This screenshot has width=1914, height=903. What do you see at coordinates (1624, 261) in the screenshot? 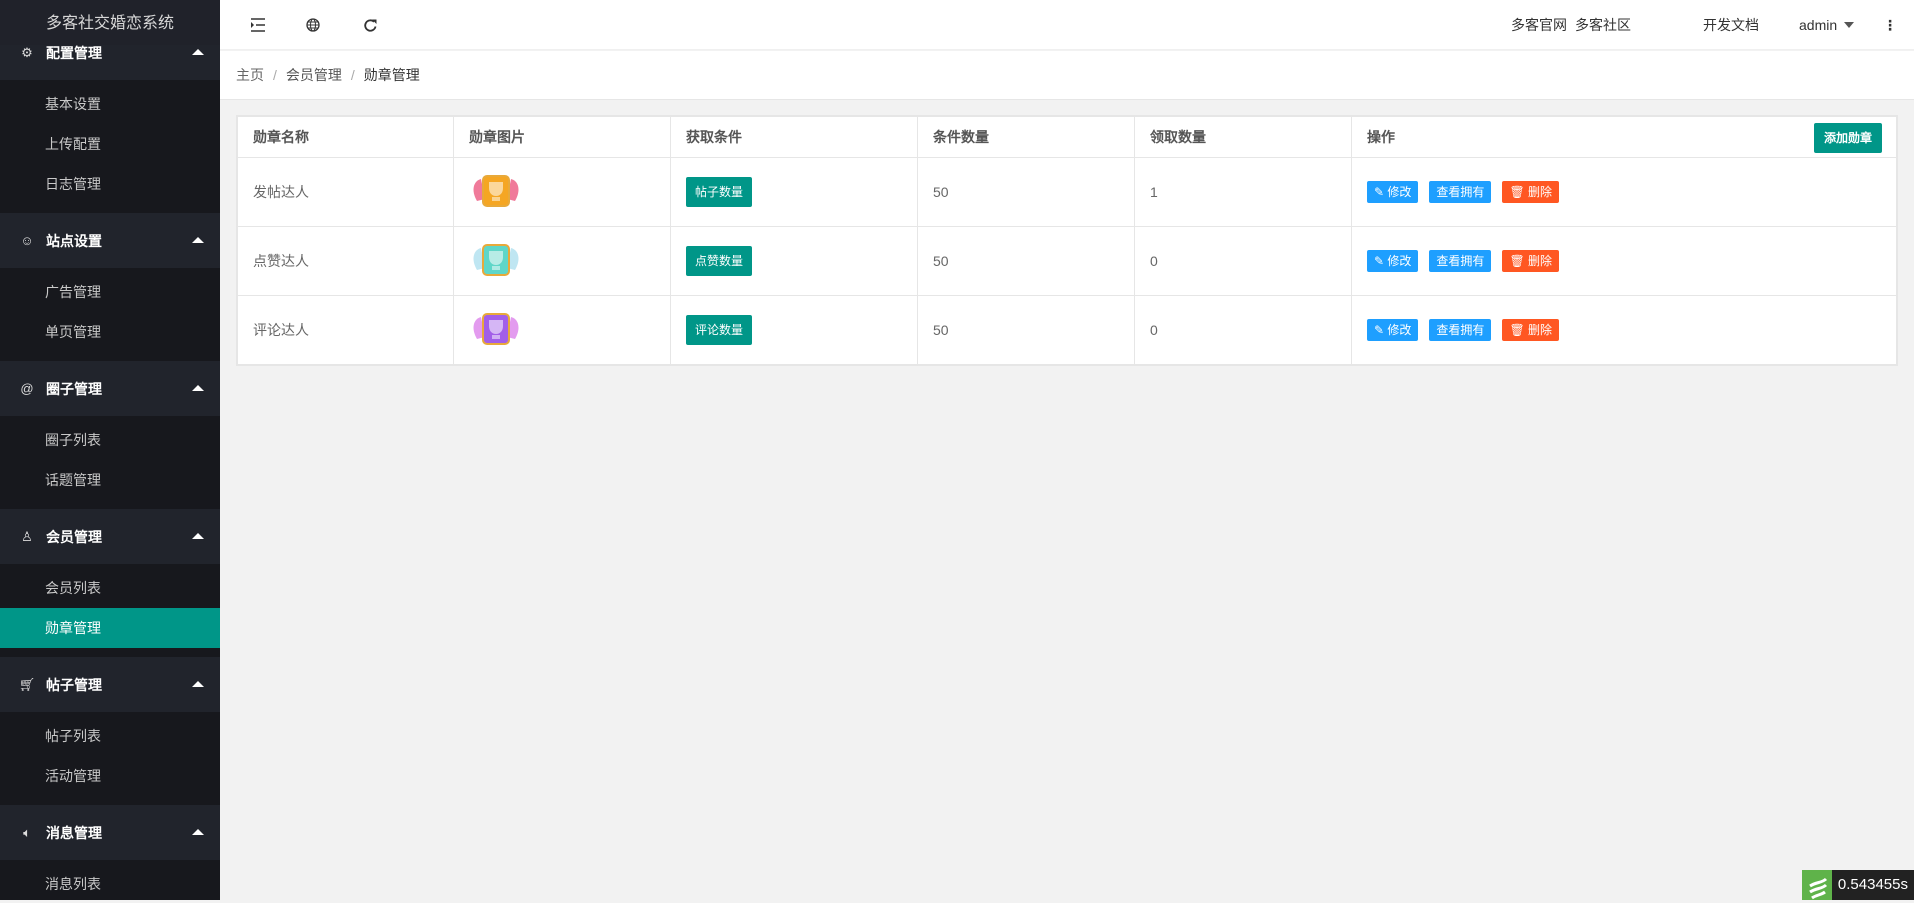
I see `actions-cell: ✎ 修改 查看拥有 🗑︎ 删除` at bounding box center [1624, 261].